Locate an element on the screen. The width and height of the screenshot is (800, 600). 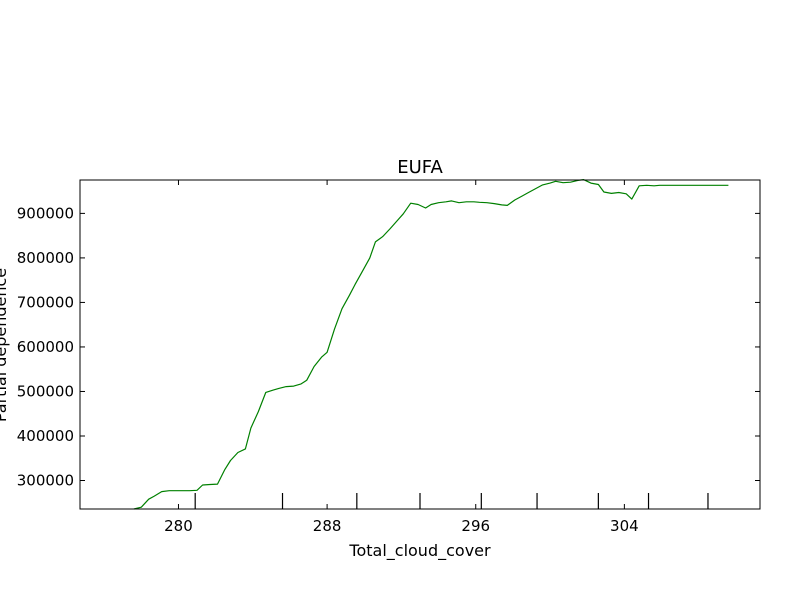
y-tick-label: 500000 is located at coordinates (45, 391).